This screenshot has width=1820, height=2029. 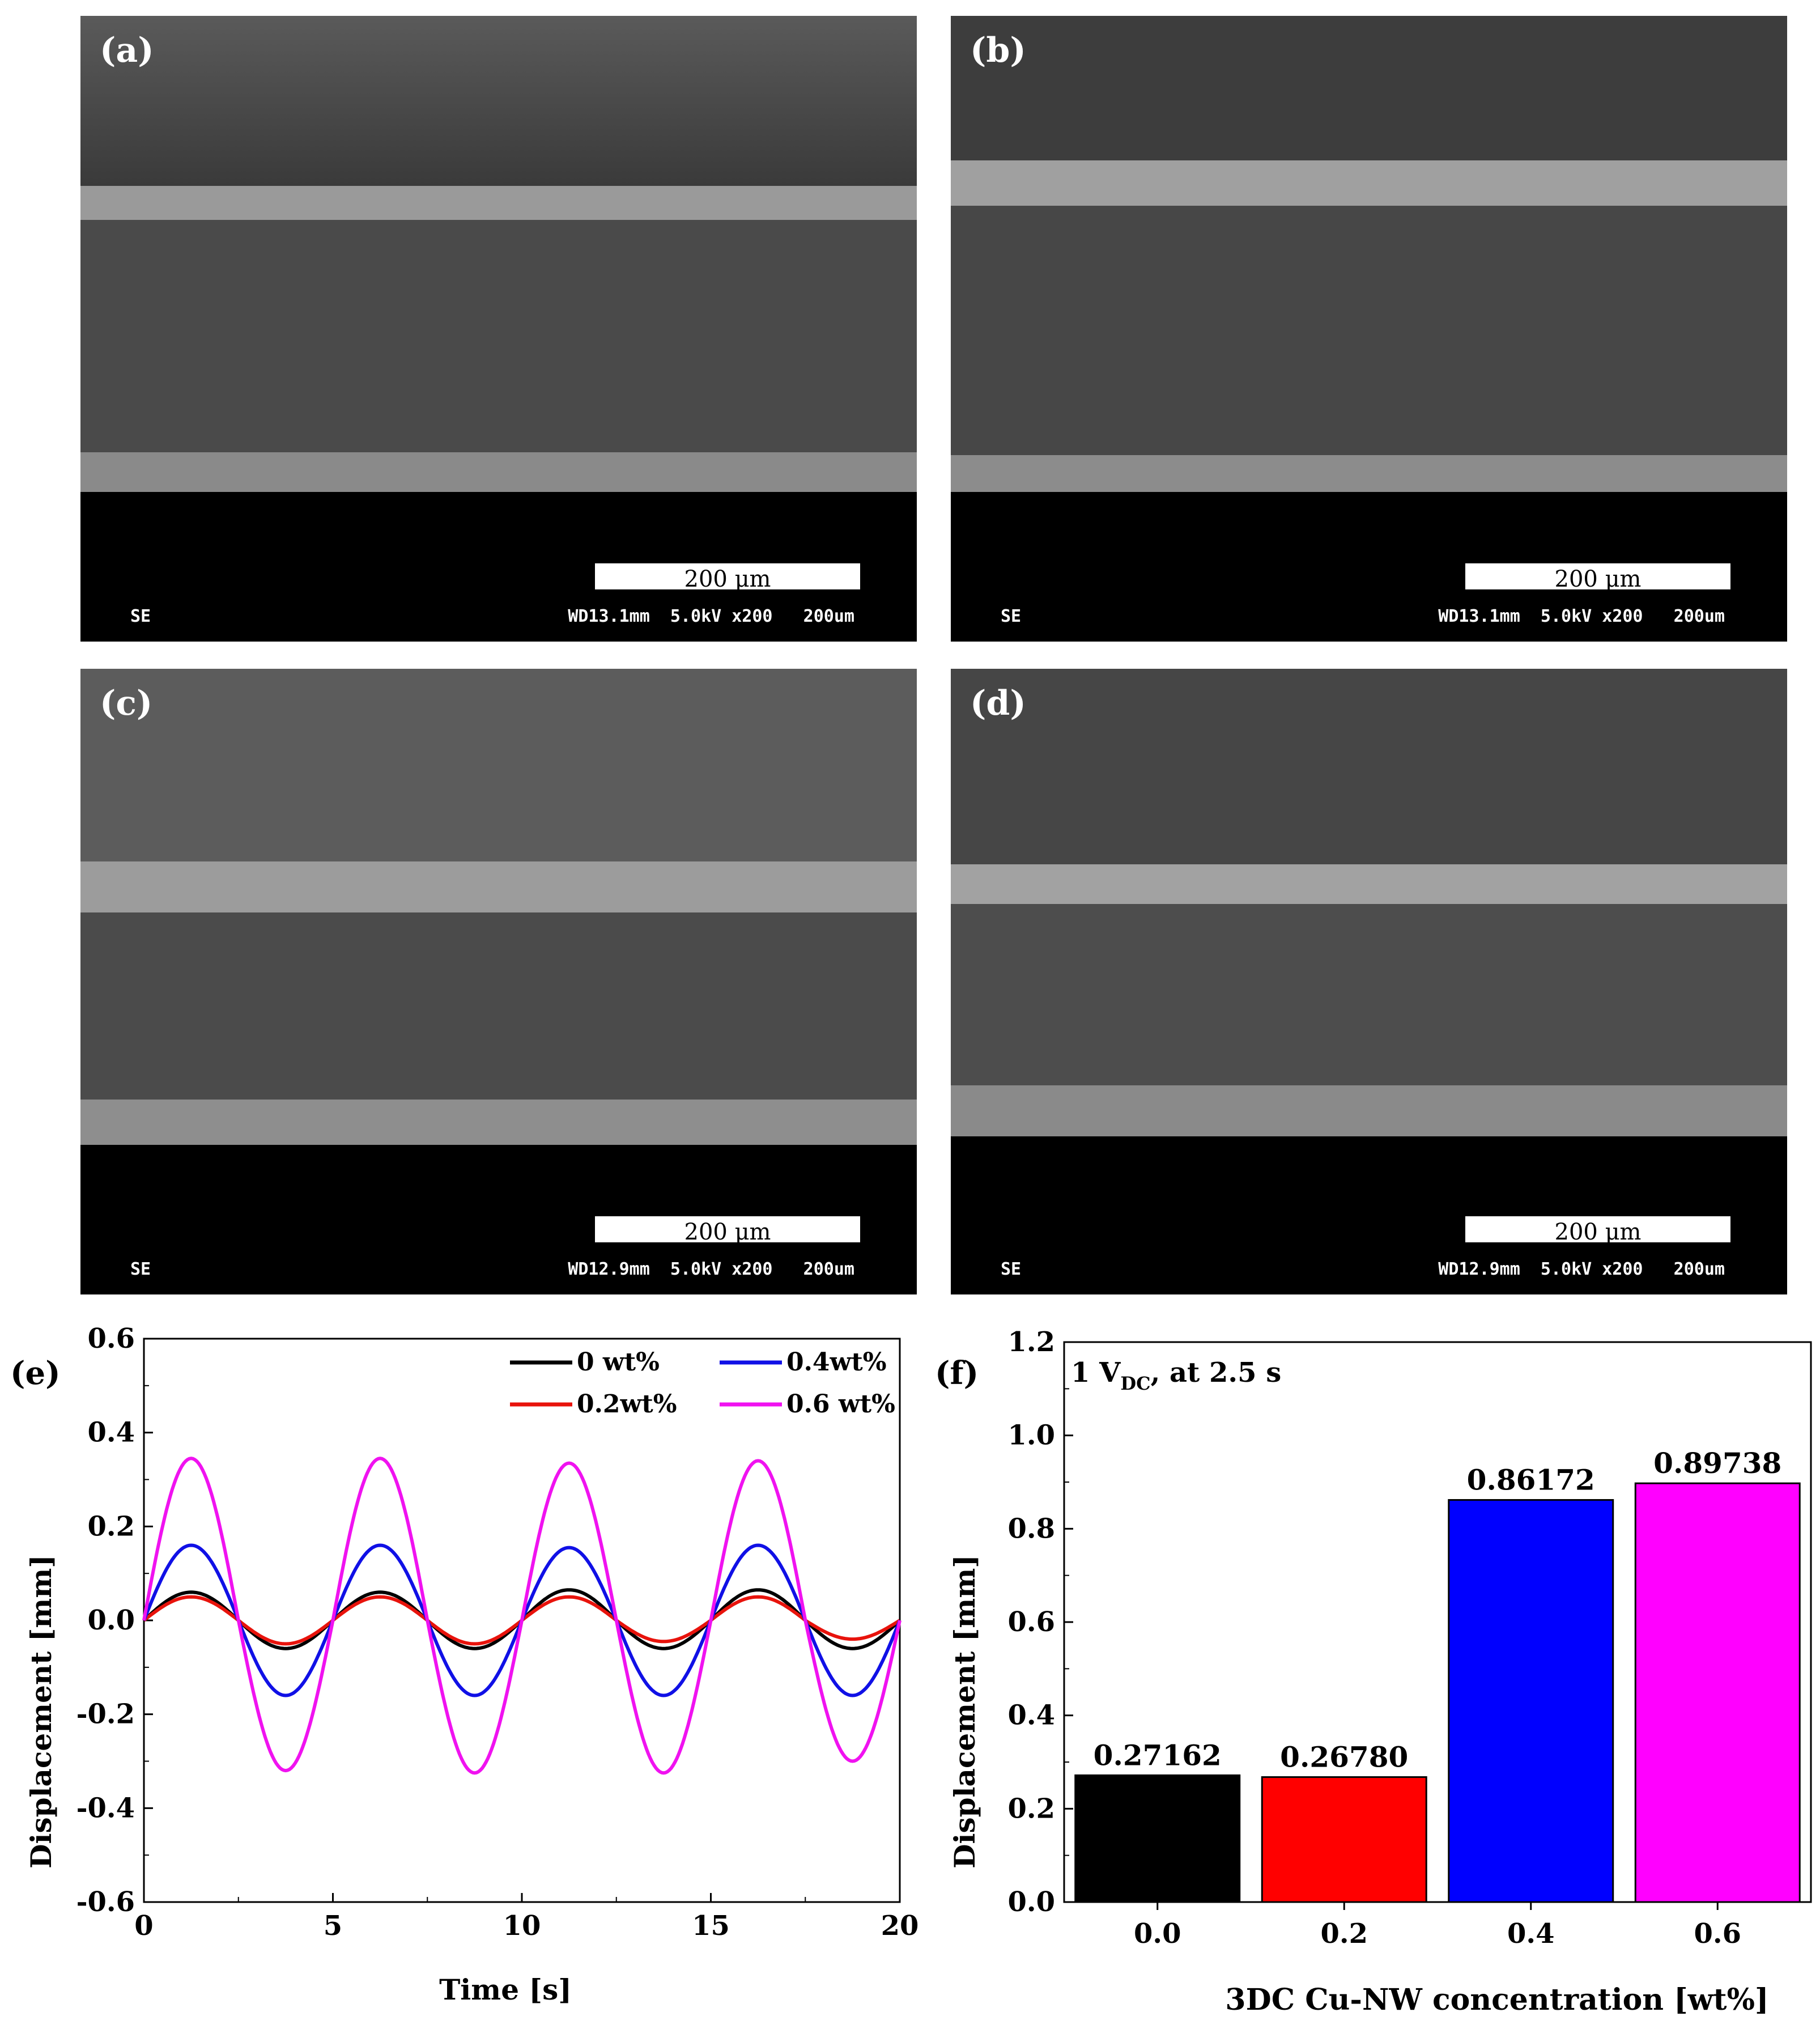 I want to click on panel-label: (b), so click(x=998, y=50).